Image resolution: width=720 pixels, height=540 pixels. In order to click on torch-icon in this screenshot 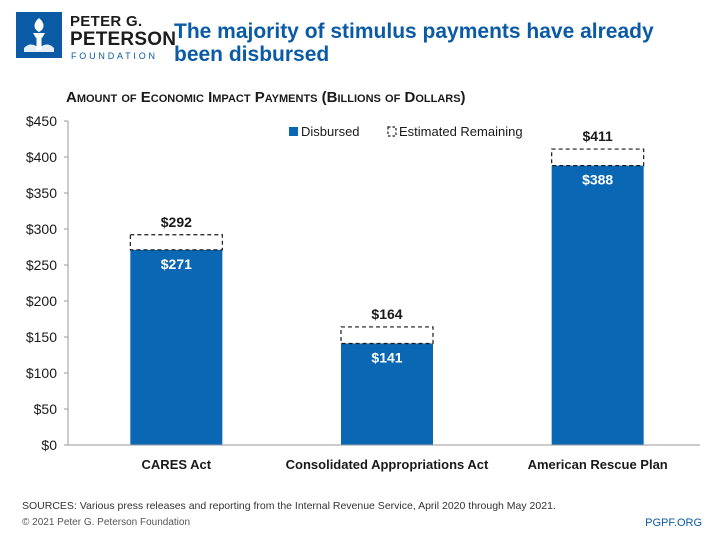, I will do `click(39, 35)`.